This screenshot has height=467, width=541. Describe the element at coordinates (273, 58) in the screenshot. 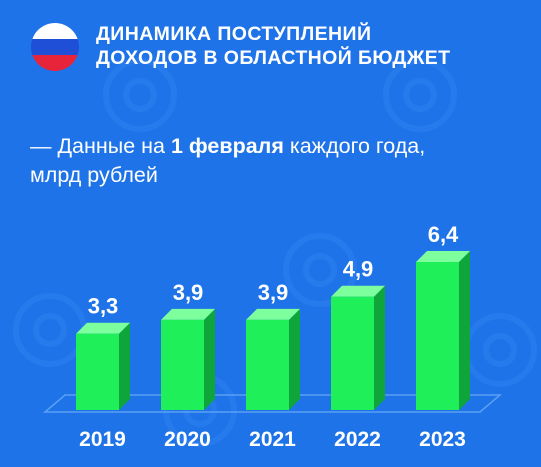

I see `title-line-2: ДОХОДОВ В ОБЛАСТНОЙ БЮДЖЕТ` at that location.